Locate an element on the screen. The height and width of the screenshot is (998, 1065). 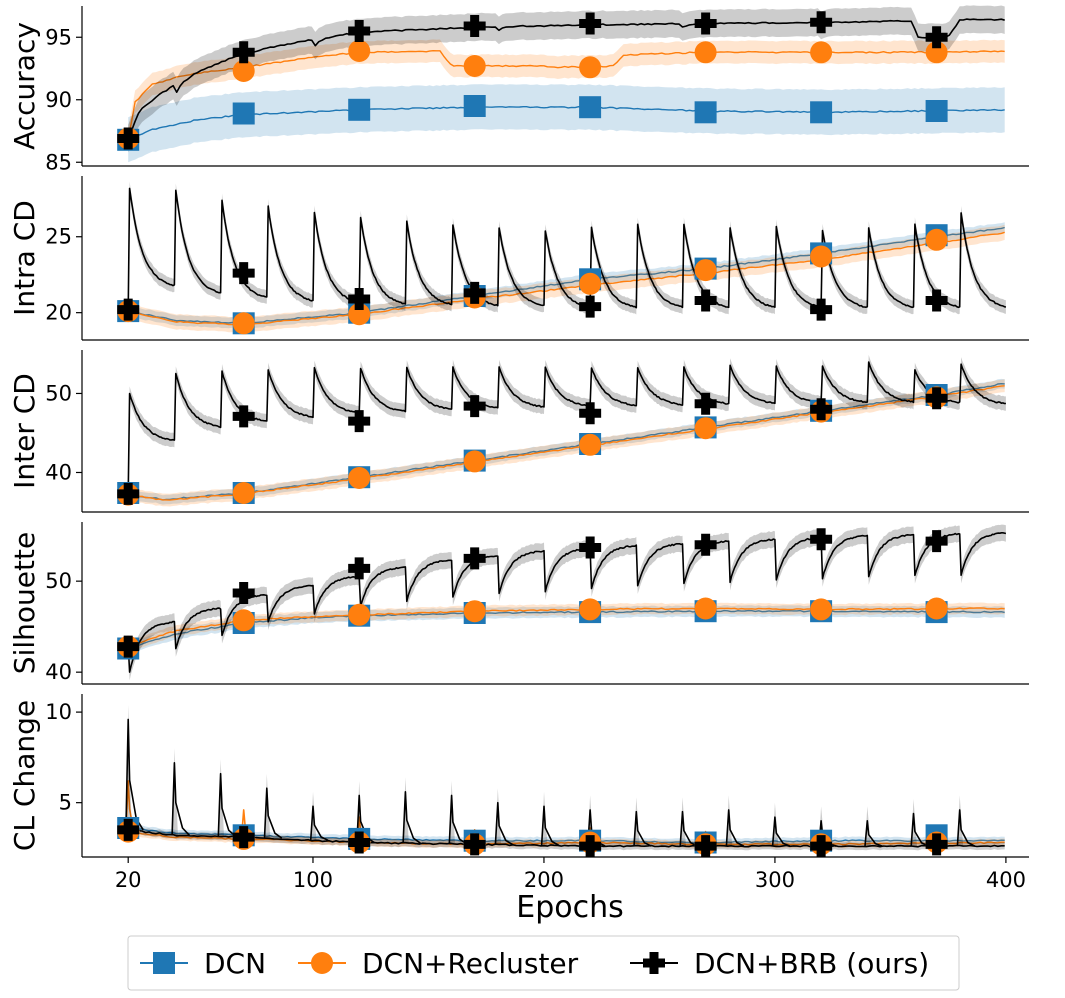
y-tick-label: 95 is located at coordinates (58, 37).